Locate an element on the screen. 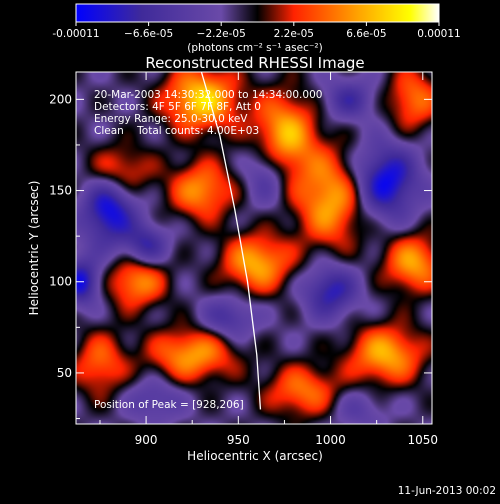 The image size is (500, 504). colorbar-tick-label: 0.00011 is located at coordinates (438, 34).